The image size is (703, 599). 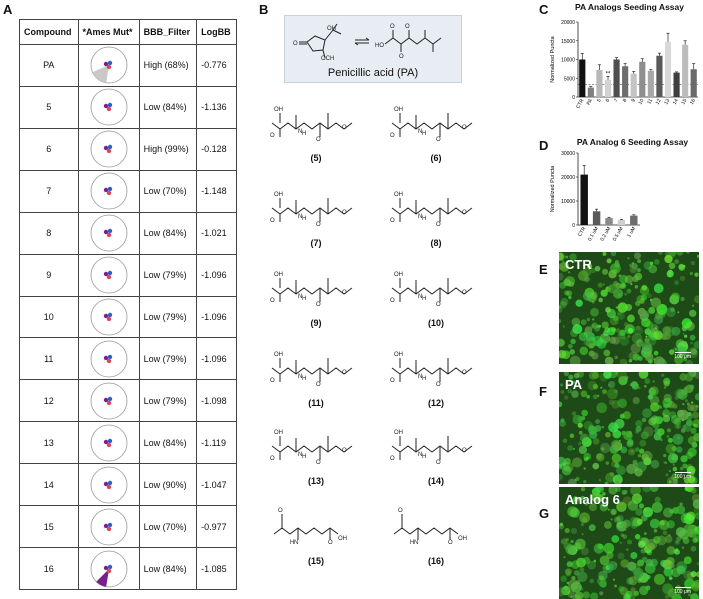 I want to click on logbb-cell: -1.098, so click(x=216, y=401).